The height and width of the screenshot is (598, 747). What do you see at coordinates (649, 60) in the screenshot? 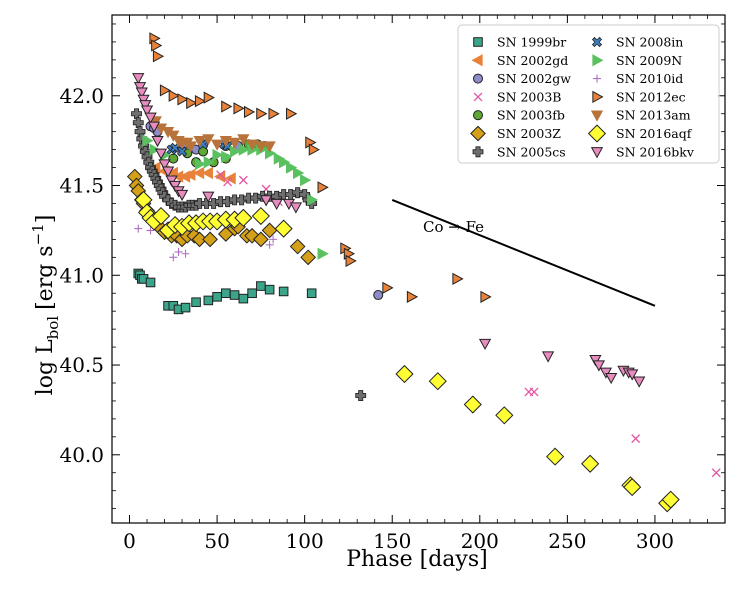
I see `legend-label: SN 2009N` at bounding box center [649, 60].